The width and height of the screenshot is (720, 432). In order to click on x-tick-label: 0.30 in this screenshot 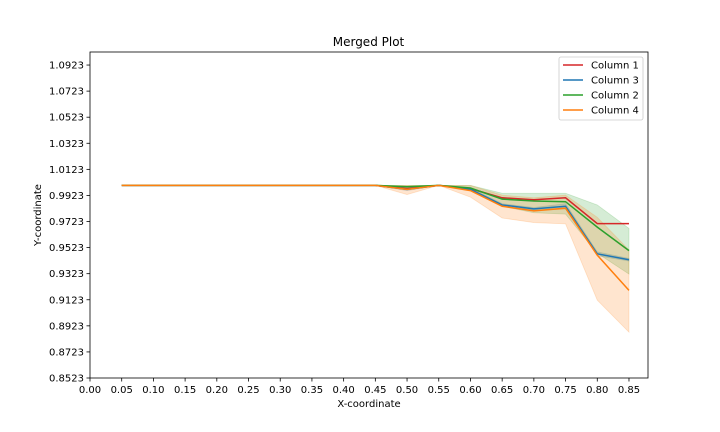, I will do `click(280, 390)`.